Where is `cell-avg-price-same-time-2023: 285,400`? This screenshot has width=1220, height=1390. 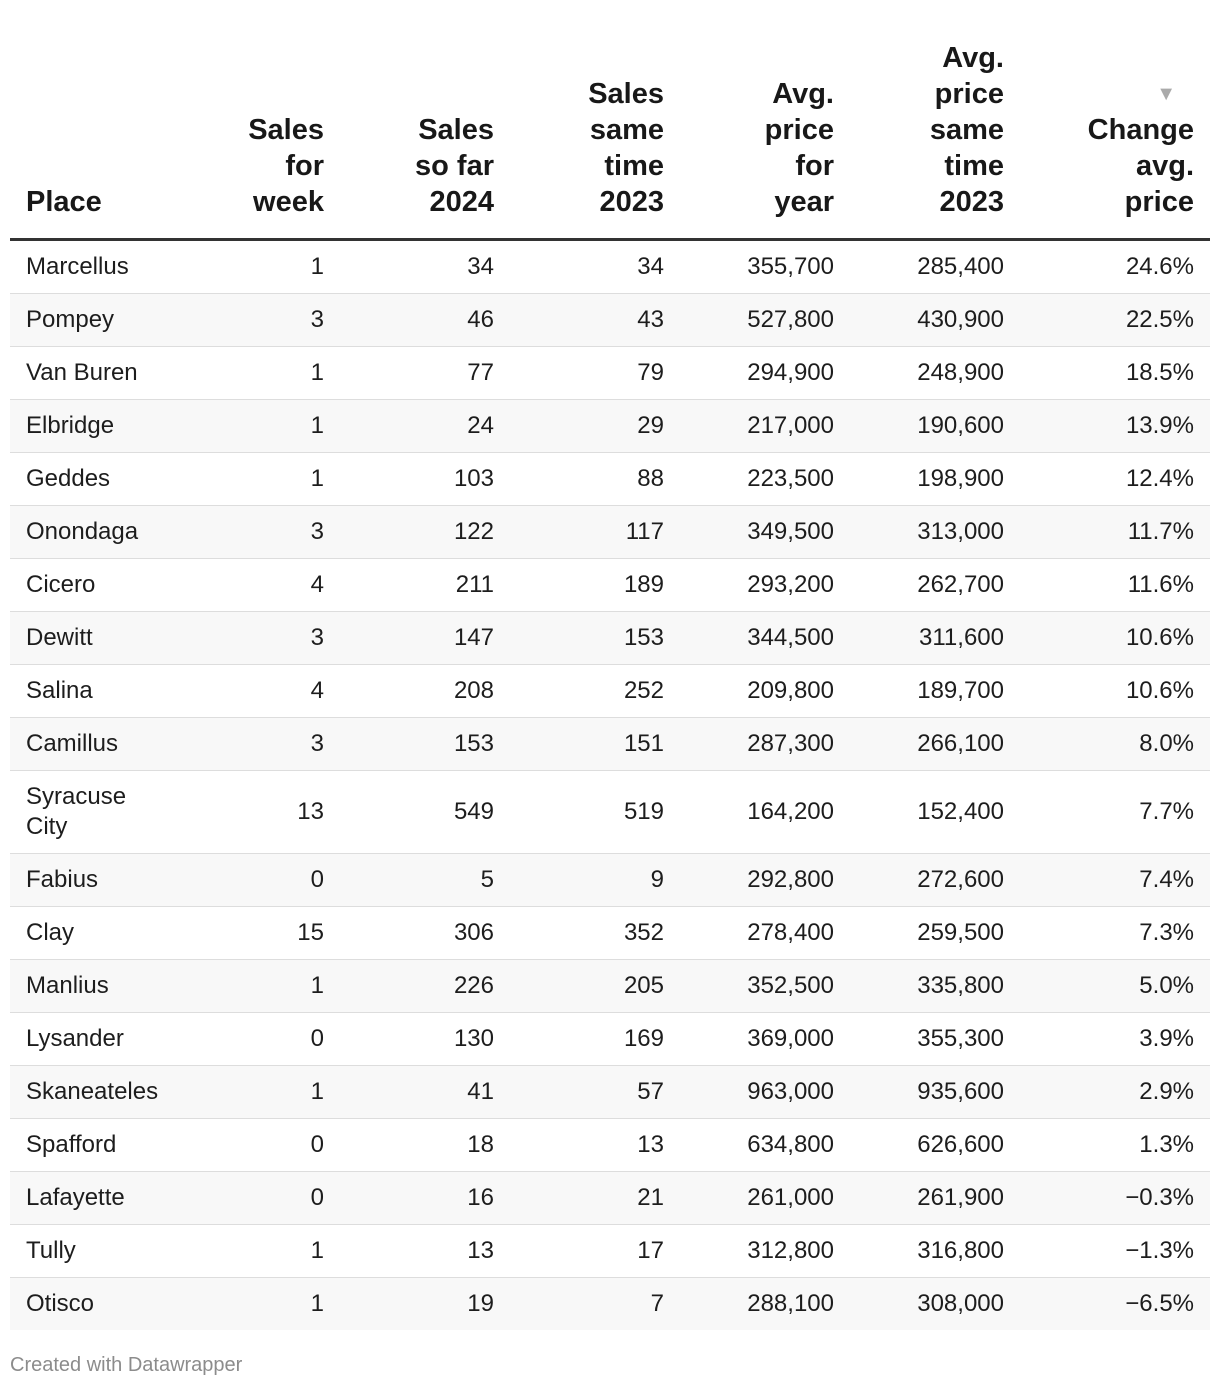 cell-avg-price-same-time-2023: 285,400 is located at coordinates (935, 266).